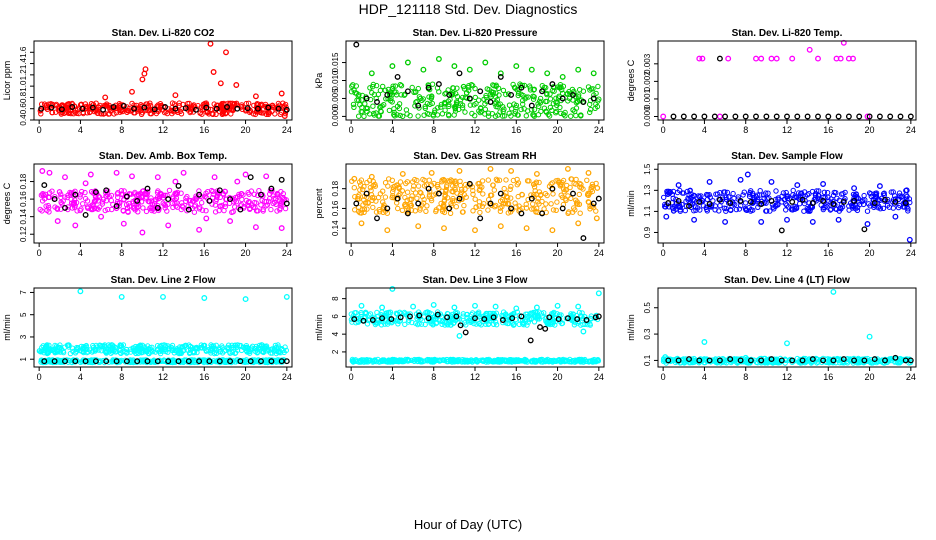  What do you see at coordinates (516, 377) in the screenshot?
I see `x-tick-label: 16` at bounding box center [516, 377].